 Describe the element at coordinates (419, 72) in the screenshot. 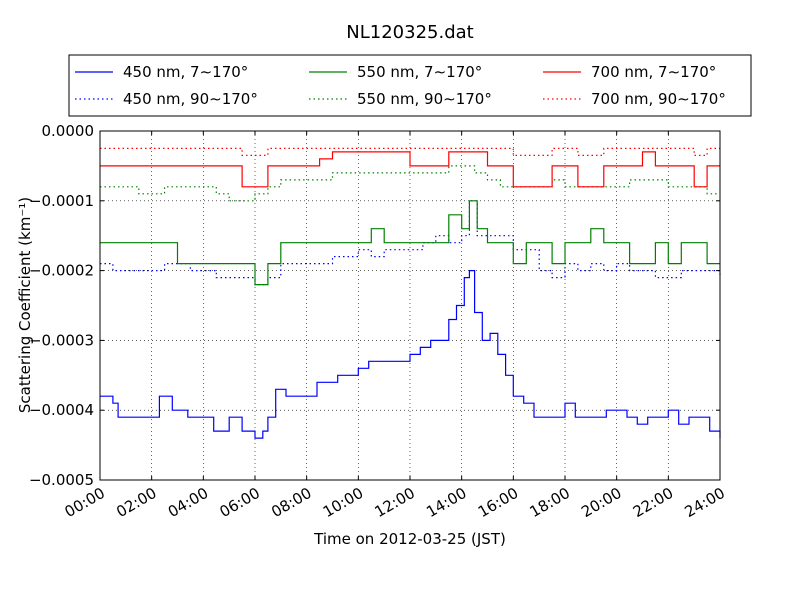

I see `legend-label: 550 nm, 7∼170°` at that location.